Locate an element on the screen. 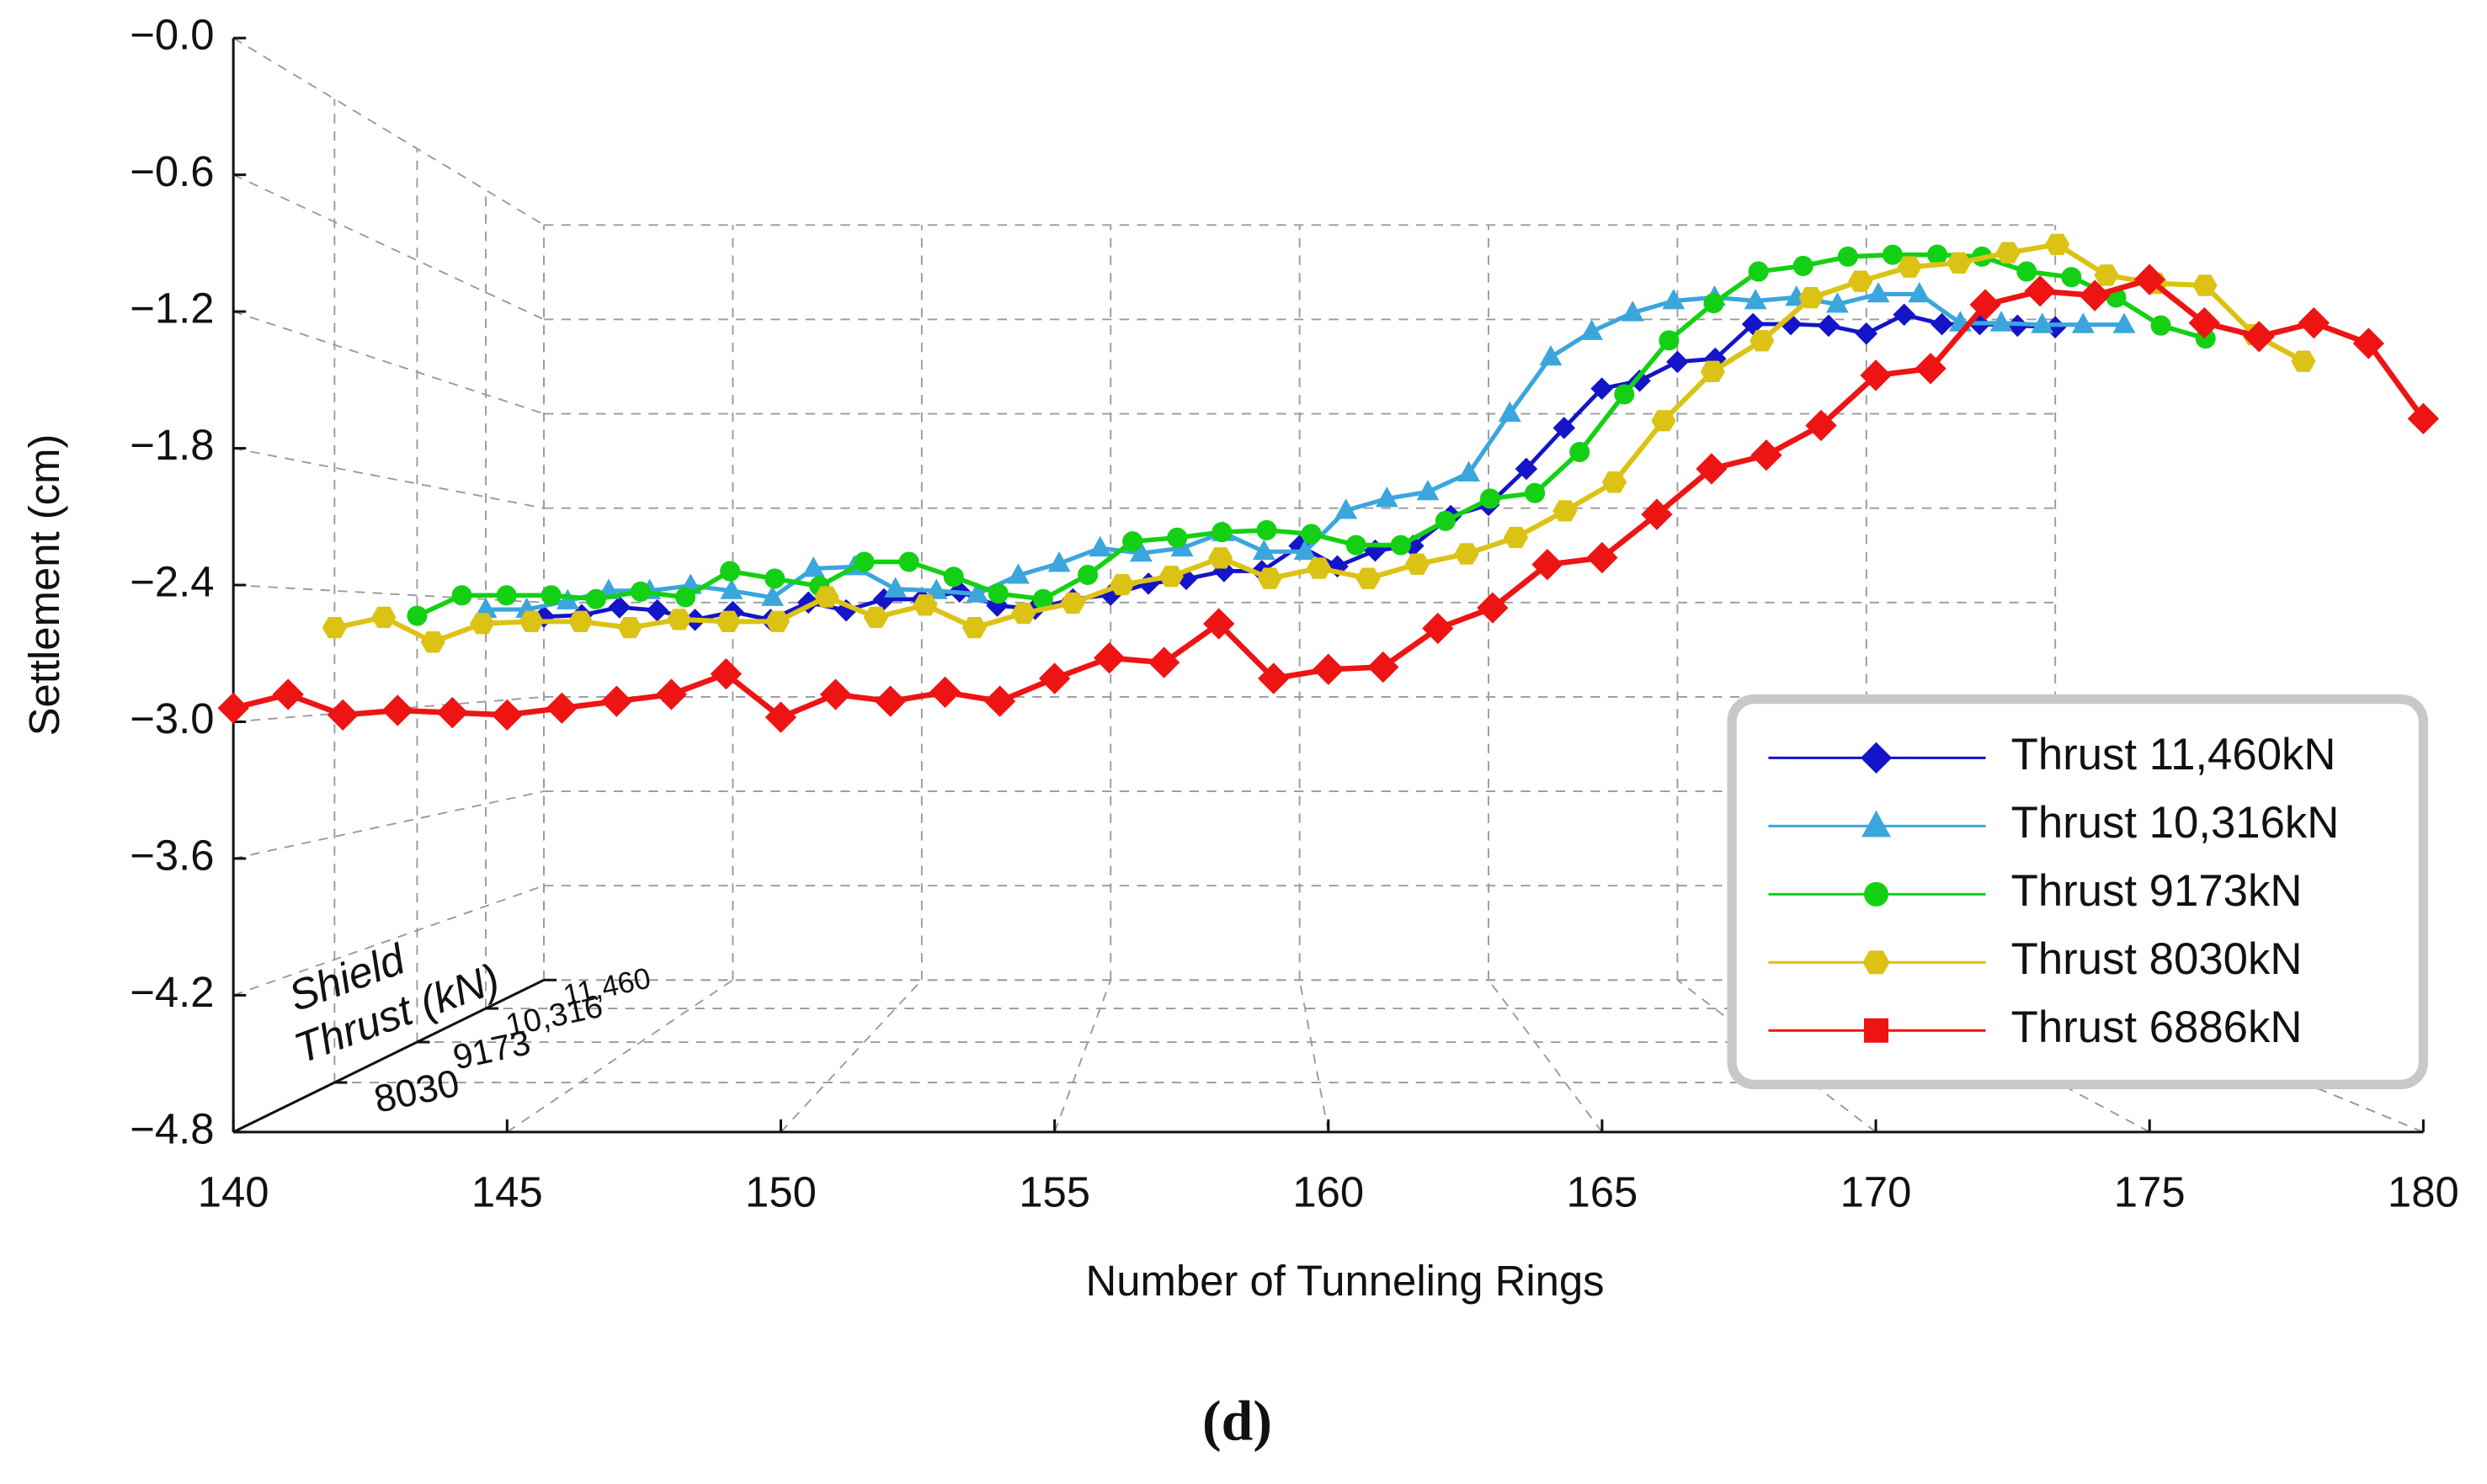 This screenshot has width=2487, height=1484. x-tick-label: 180 is located at coordinates (2423, 1192).